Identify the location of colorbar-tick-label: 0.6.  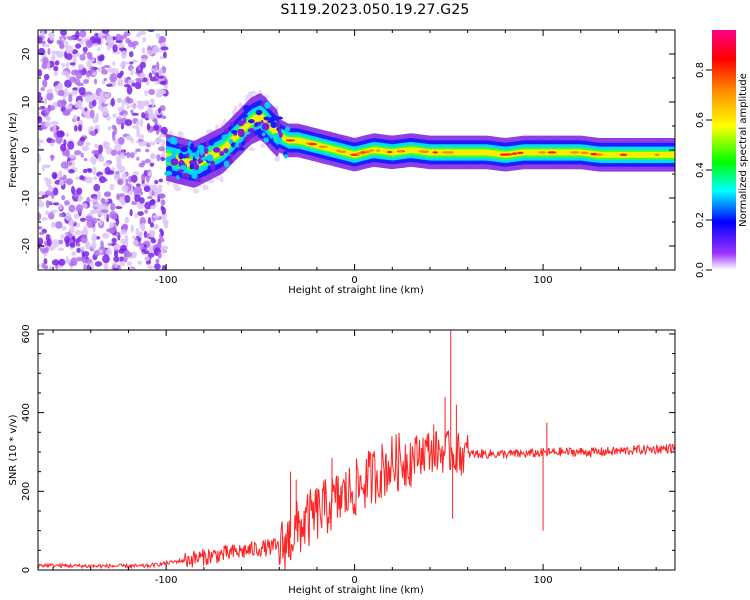
(700, 120).